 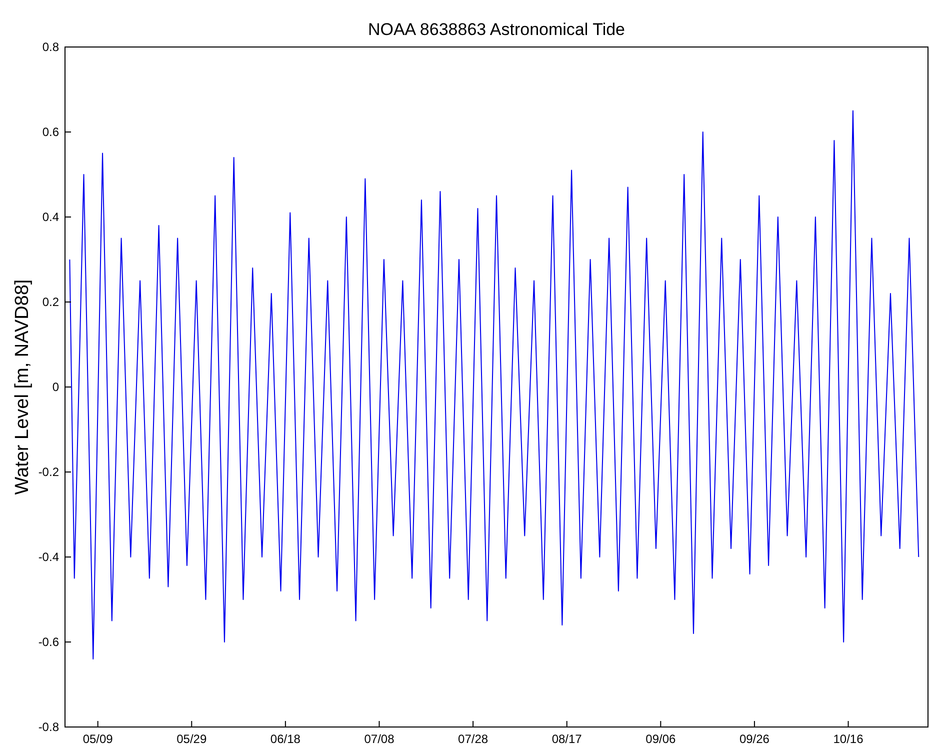 What do you see at coordinates (22, 387) in the screenshot?
I see `y-axis-title: Water Level [m, NAVD88]` at bounding box center [22, 387].